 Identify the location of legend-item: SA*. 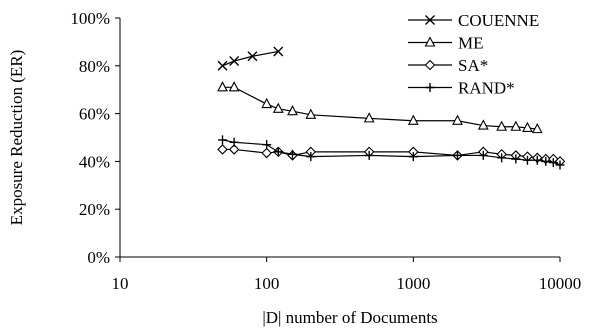
(448, 65).